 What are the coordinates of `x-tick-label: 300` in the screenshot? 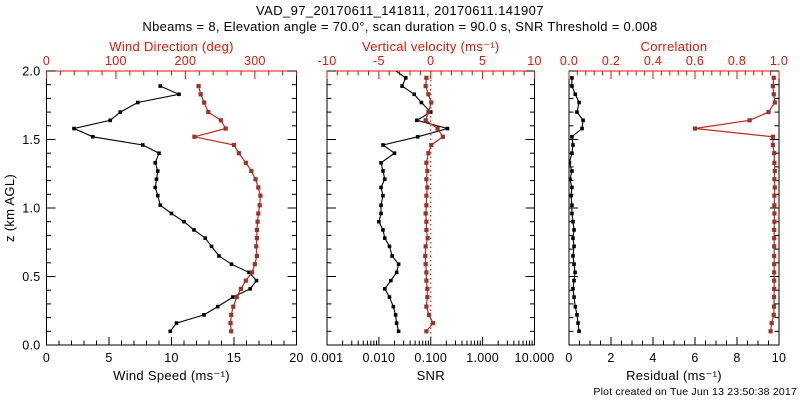 It's located at (255, 61).